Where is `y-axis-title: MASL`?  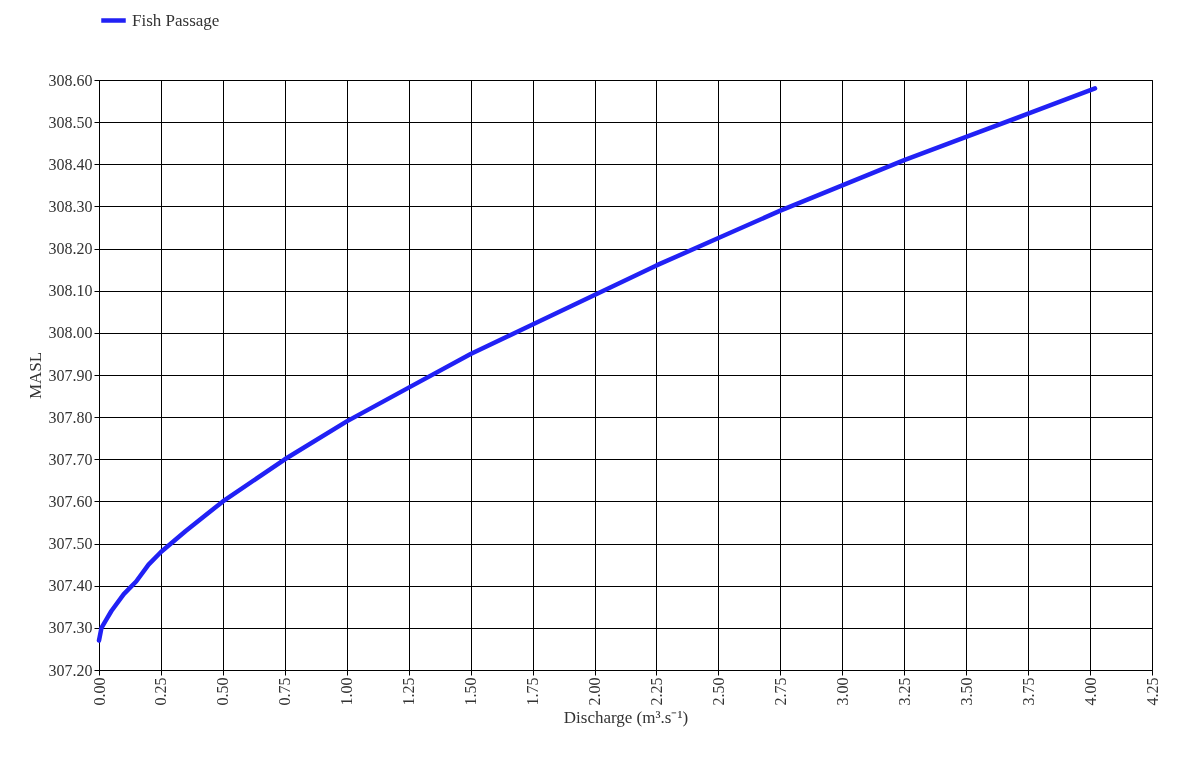
y-axis-title: MASL is located at coordinates (35, 375).